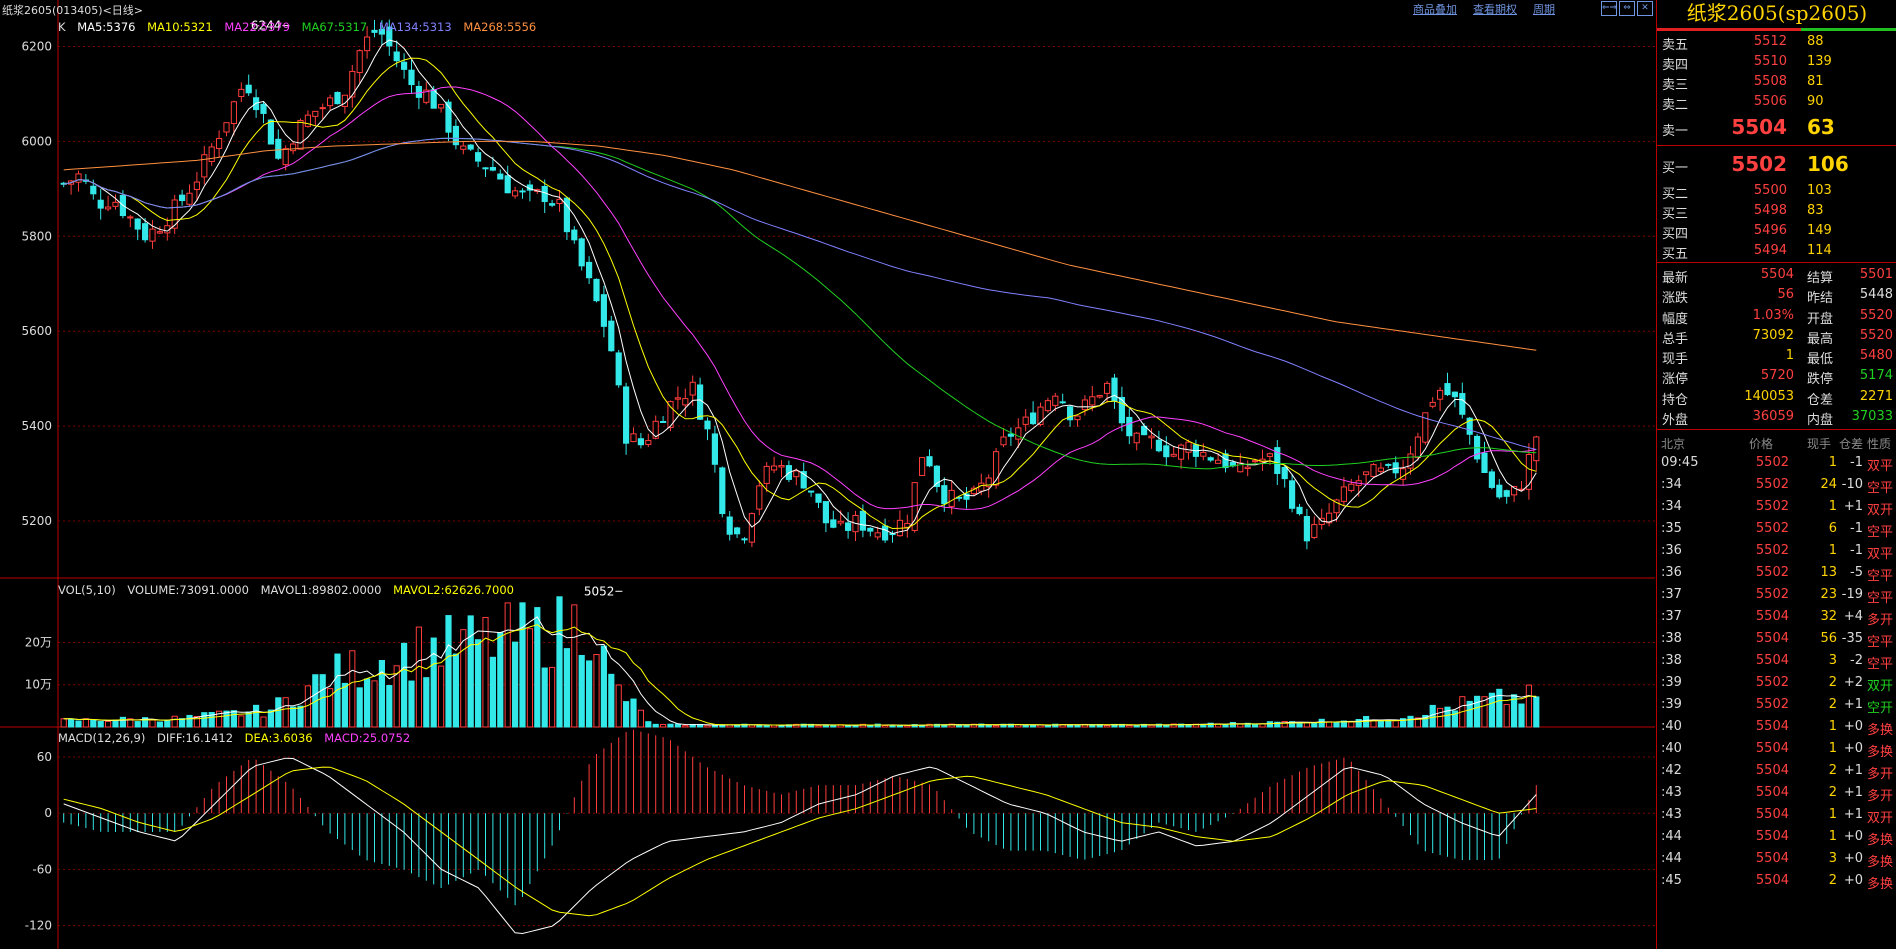 This screenshot has height=949, width=1896. What do you see at coordinates (257, 27) in the screenshot?
I see `ma22-legend: MA22:5379` at bounding box center [257, 27].